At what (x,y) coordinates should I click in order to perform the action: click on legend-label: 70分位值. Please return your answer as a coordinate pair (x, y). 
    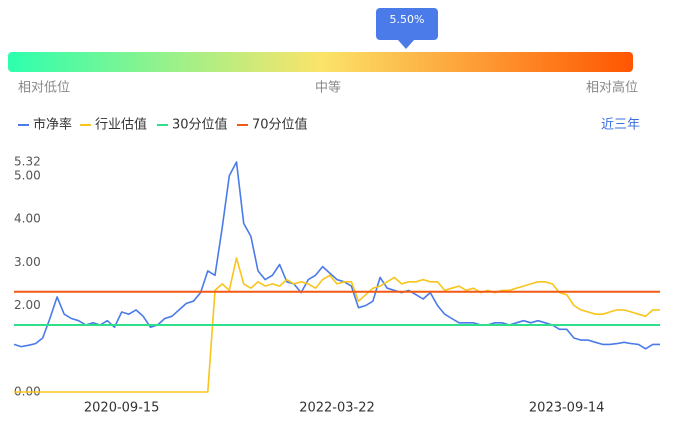
    Looking at the image, I should click on (280, 125).